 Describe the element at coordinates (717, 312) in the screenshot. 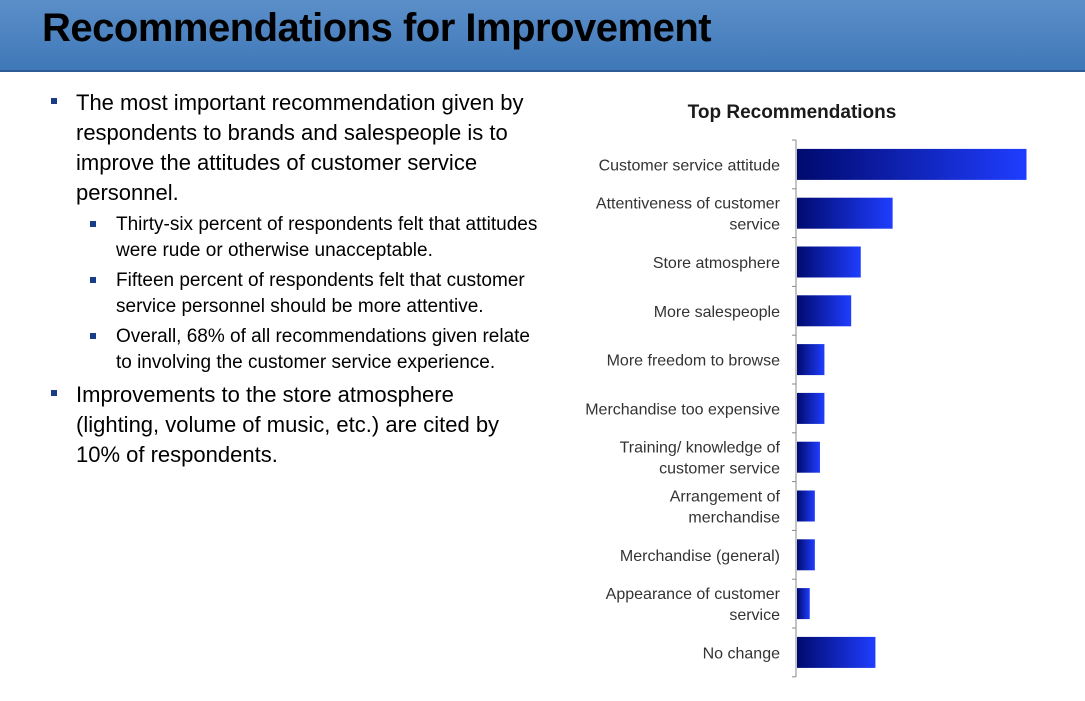

I see `category-label: More salespeople` at that location.